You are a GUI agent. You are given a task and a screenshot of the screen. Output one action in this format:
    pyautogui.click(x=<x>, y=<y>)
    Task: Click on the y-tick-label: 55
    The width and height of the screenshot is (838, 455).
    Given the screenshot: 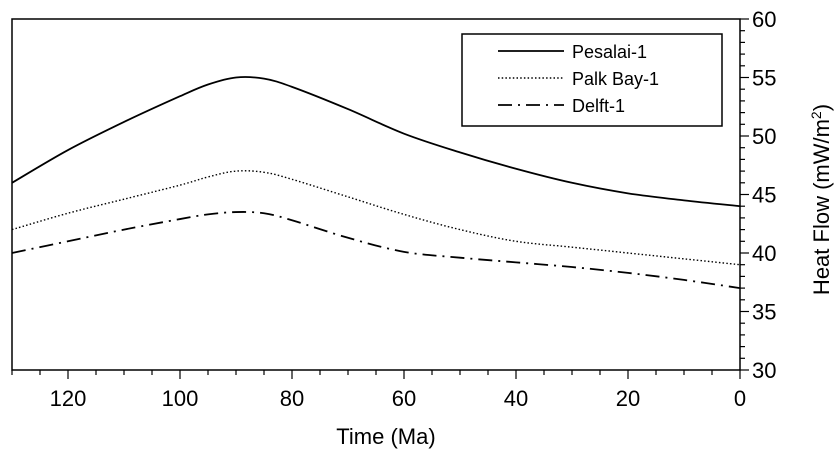 What is the action you would take?
    pyautogui.click(x=764, y=78)
    